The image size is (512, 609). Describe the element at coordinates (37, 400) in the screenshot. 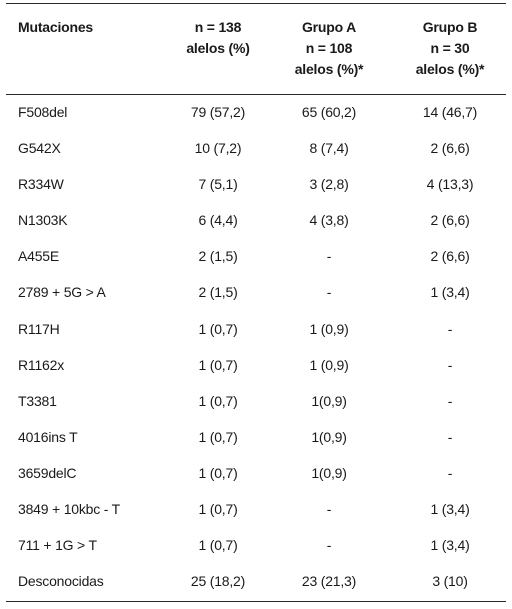

I see `cell-mutation: T3381` at that location.